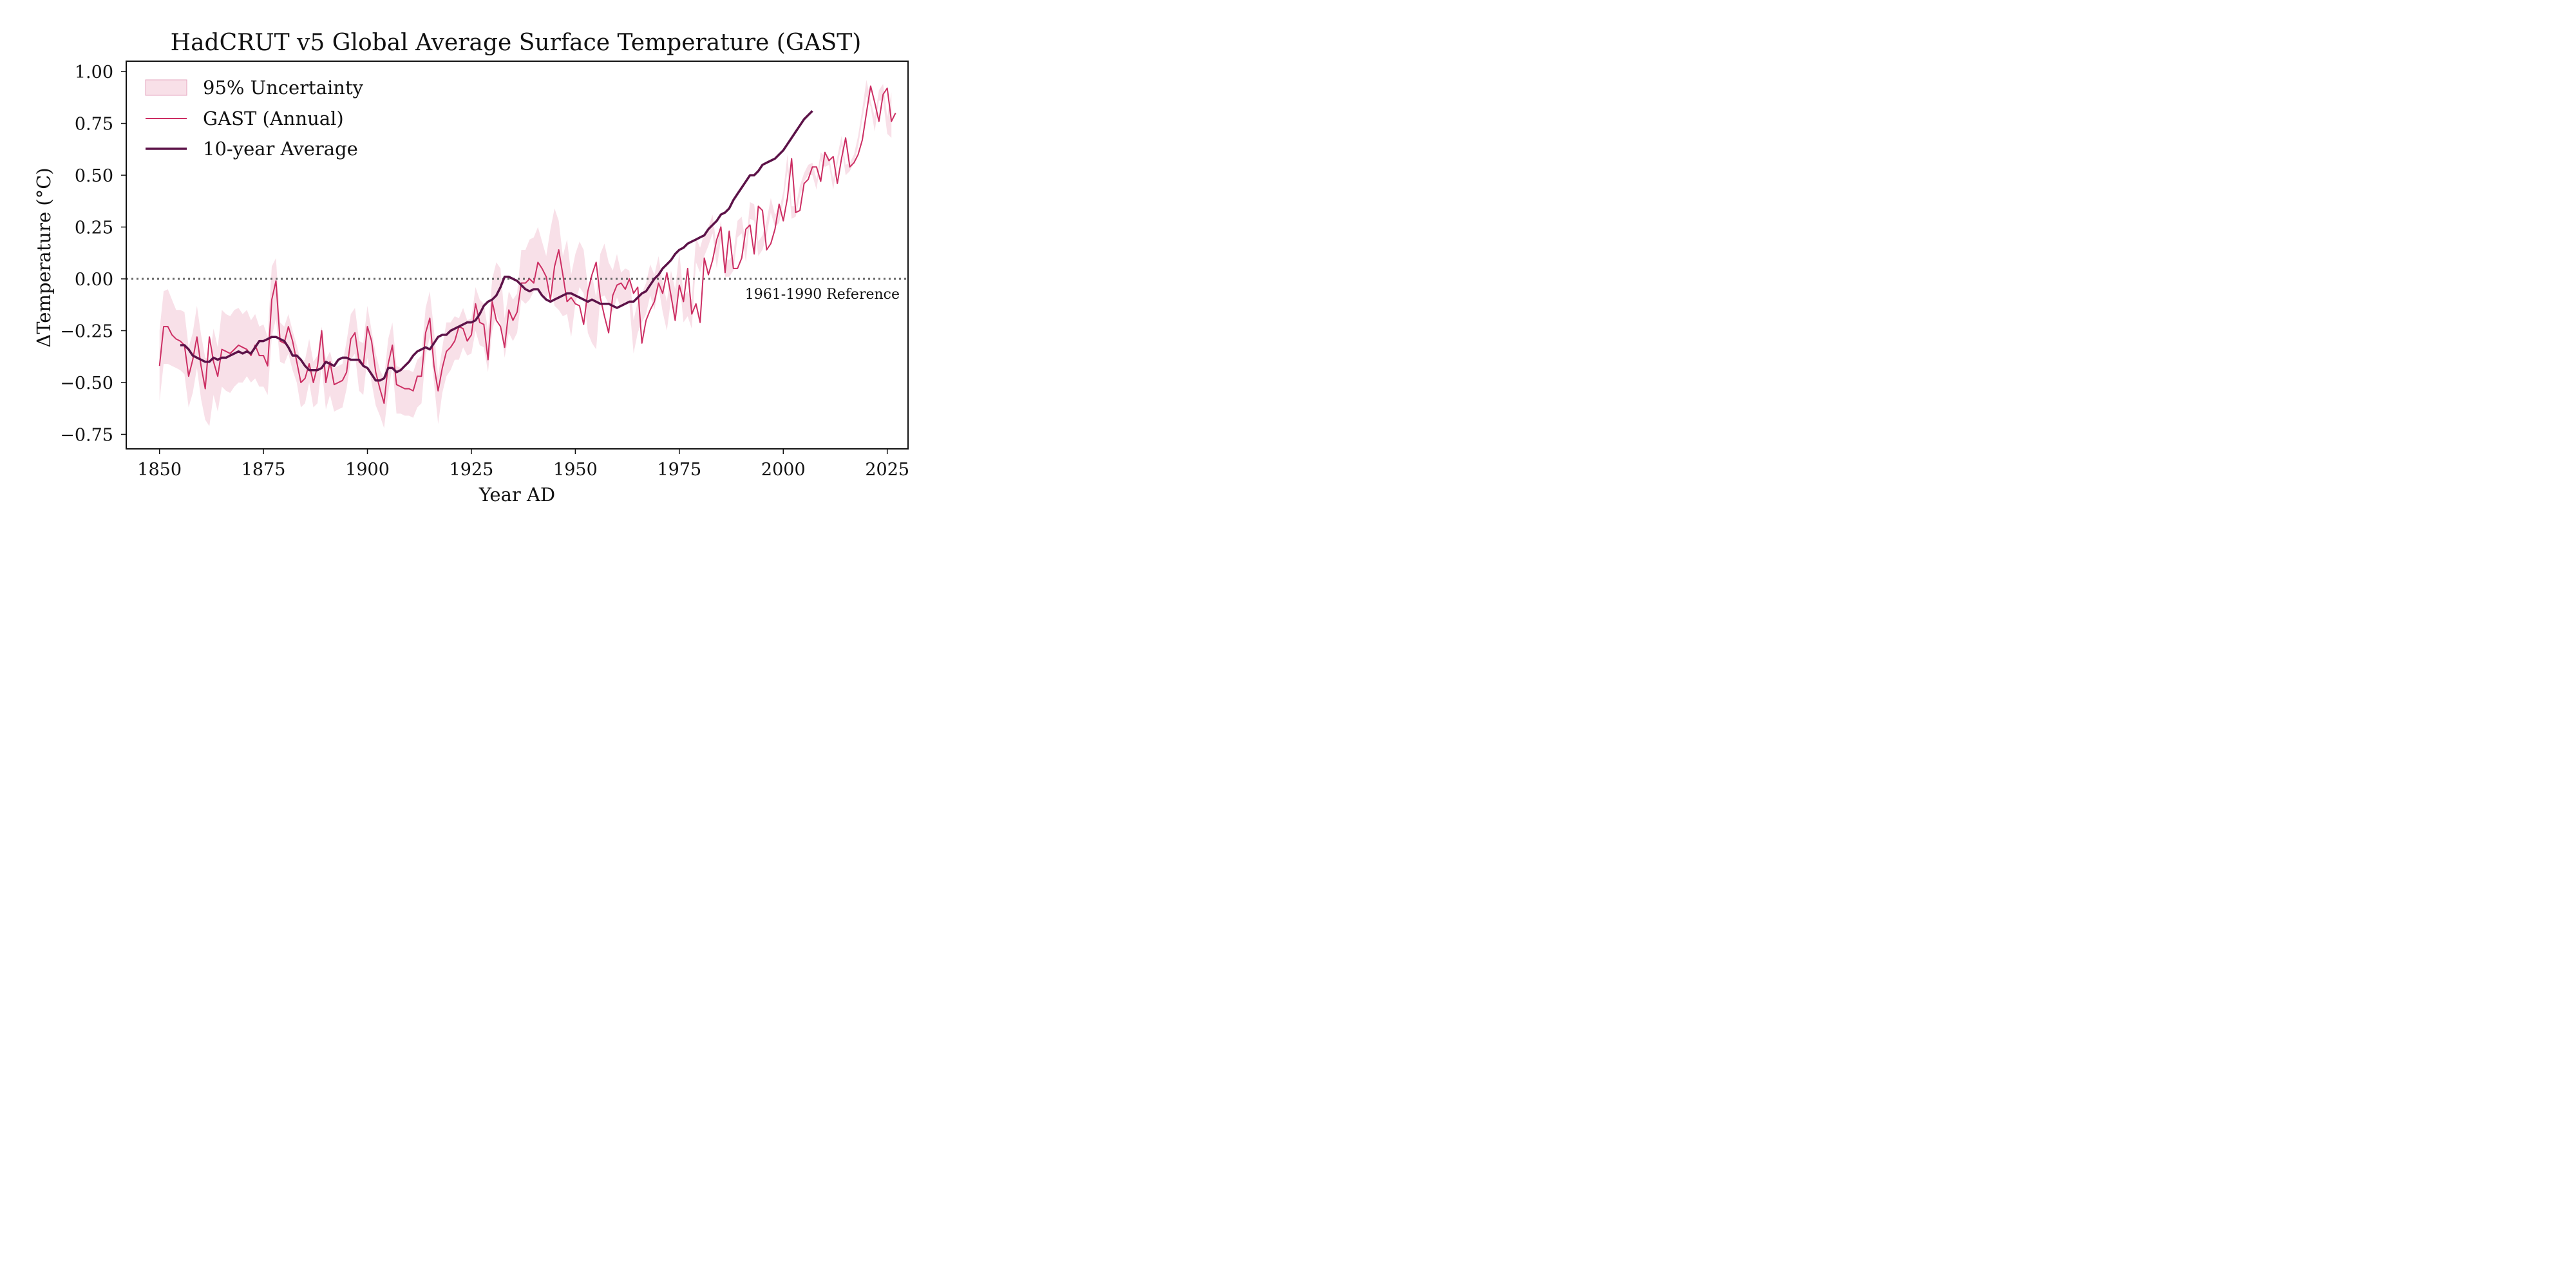 The width and height of the screenshot is (2576, 1288). I want to click on y-tick-label: −0.50, so click(87, 383).